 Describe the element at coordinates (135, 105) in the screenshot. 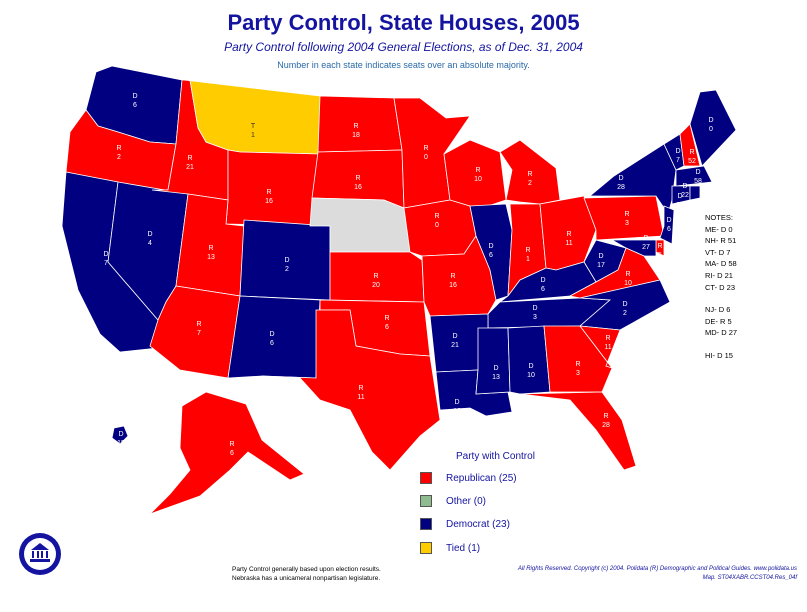

I see `state-seats-label-WA: 6` at that location.